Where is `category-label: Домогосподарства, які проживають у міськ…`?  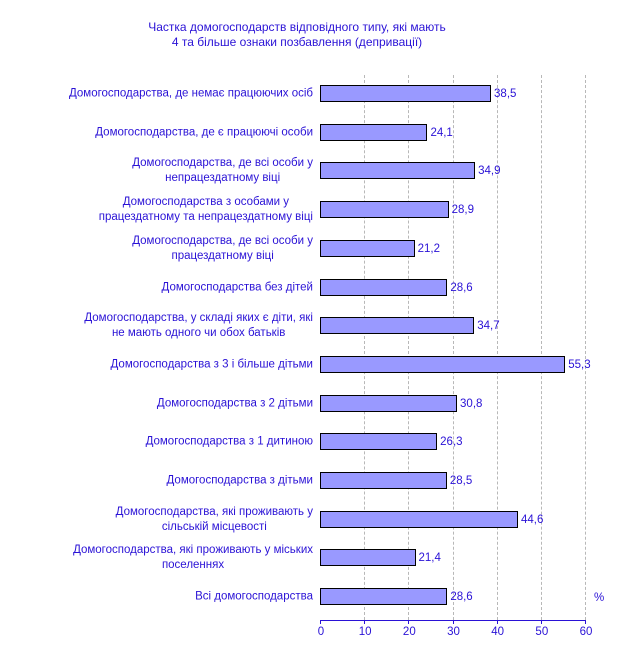
category-label: Домогосподарства, які проживають у міськ… is located at coordinates (193, 558).